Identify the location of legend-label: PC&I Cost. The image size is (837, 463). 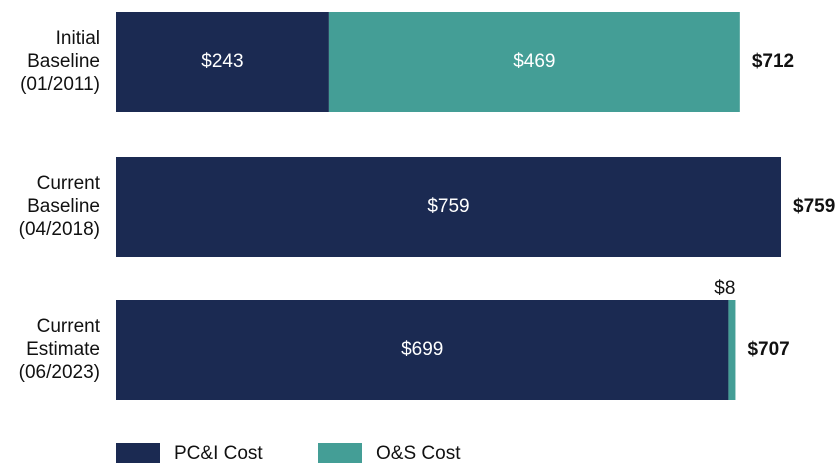
(218, 453).